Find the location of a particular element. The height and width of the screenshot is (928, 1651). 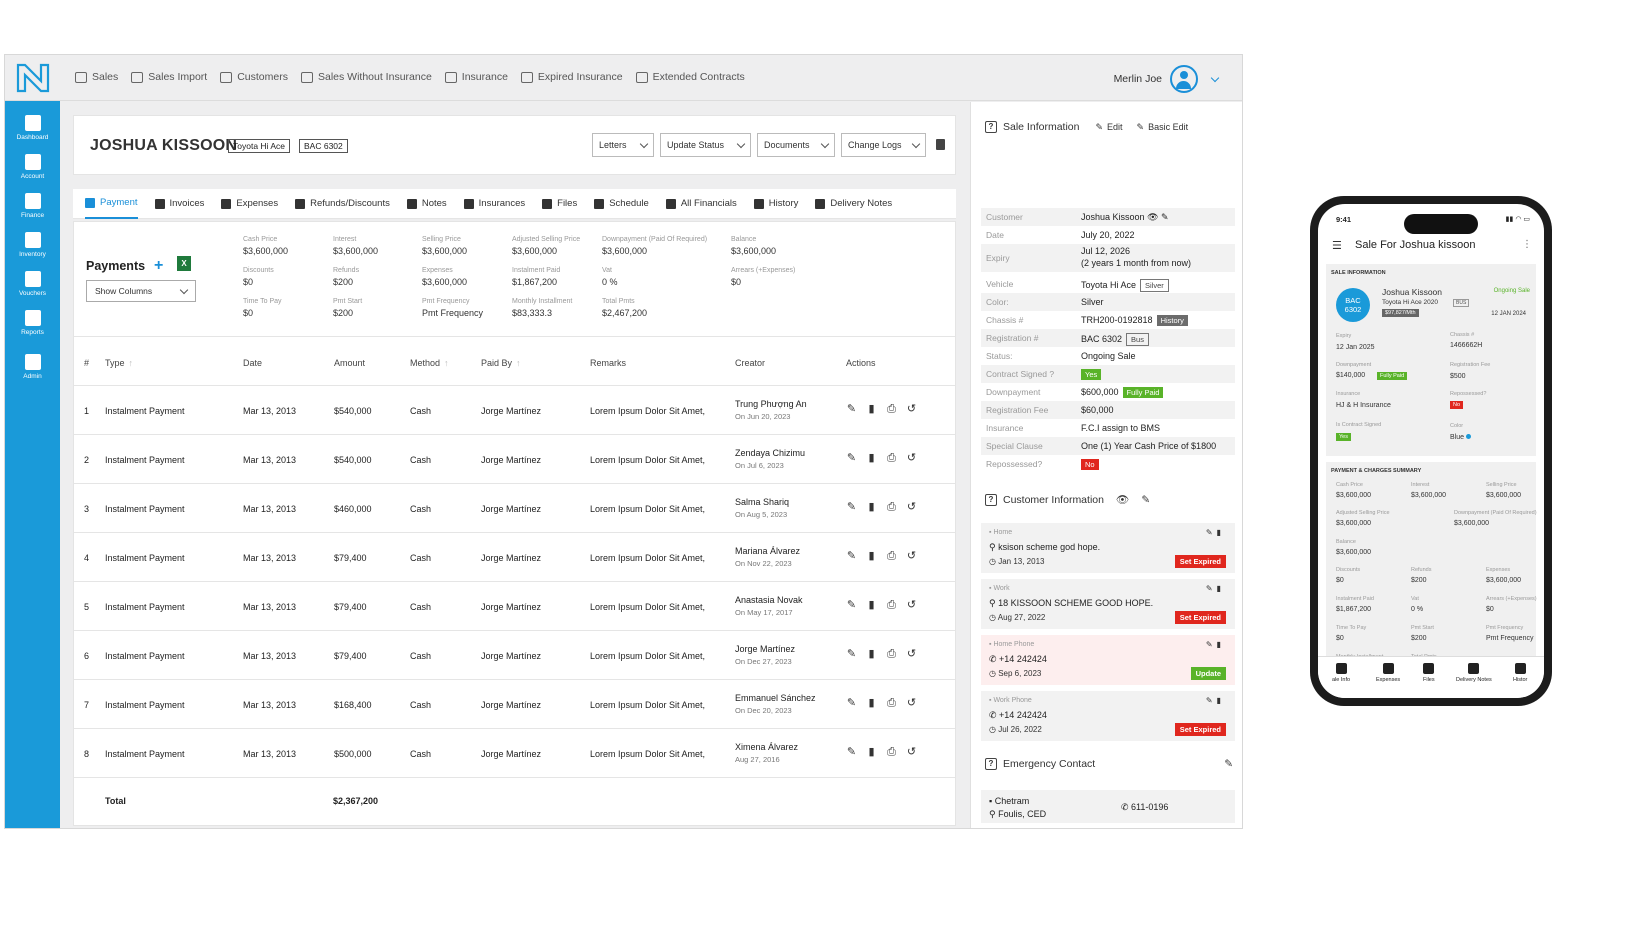

user-menu: Merlin Joe is located at coordinates (1167, 79).